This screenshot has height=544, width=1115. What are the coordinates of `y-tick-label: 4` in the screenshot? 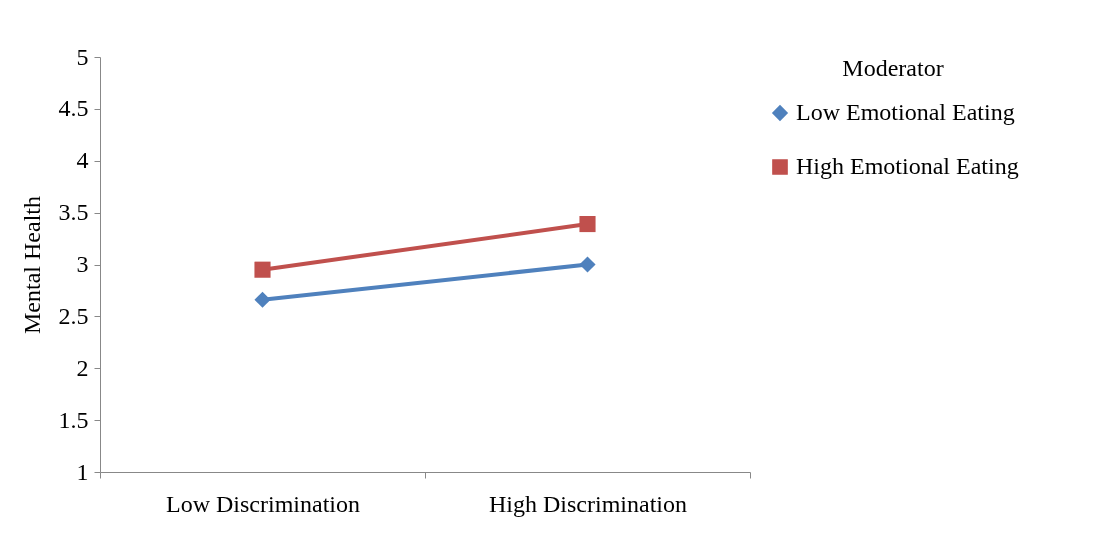 It's located at (82, 160).